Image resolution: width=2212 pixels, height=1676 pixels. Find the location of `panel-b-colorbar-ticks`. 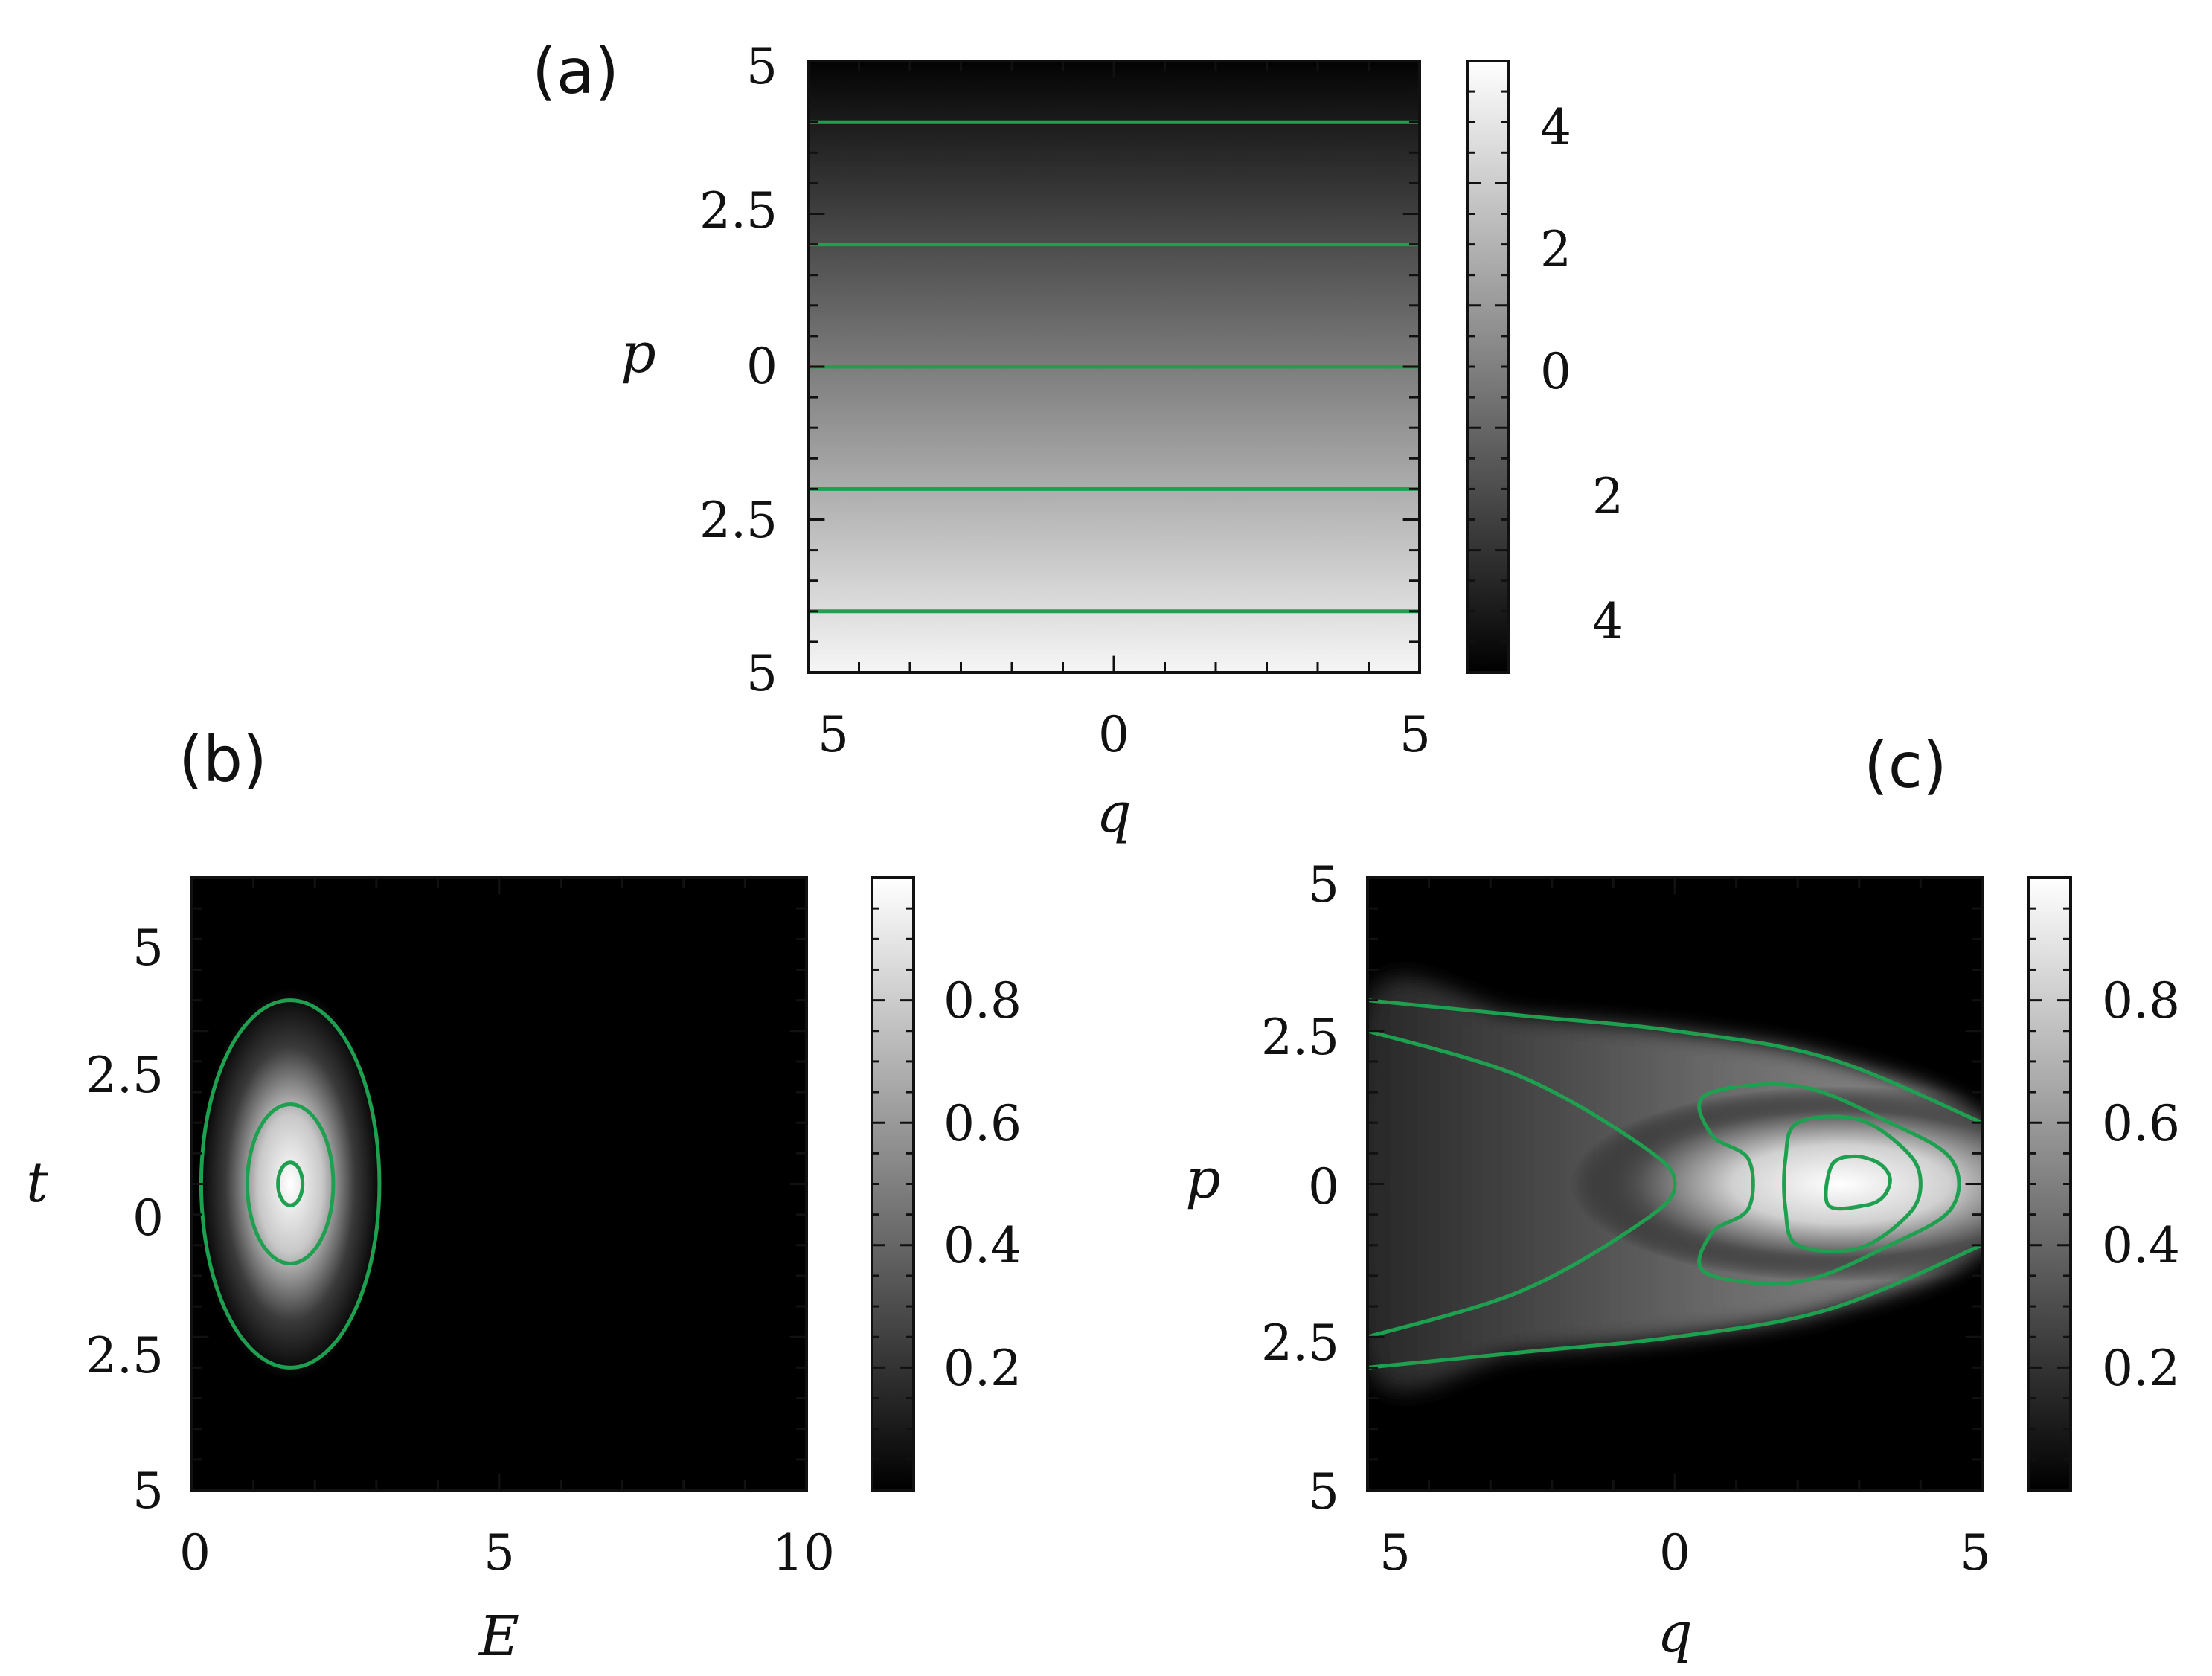

panel-b-colorbar-ticks is located at coordinates (893, 1184).